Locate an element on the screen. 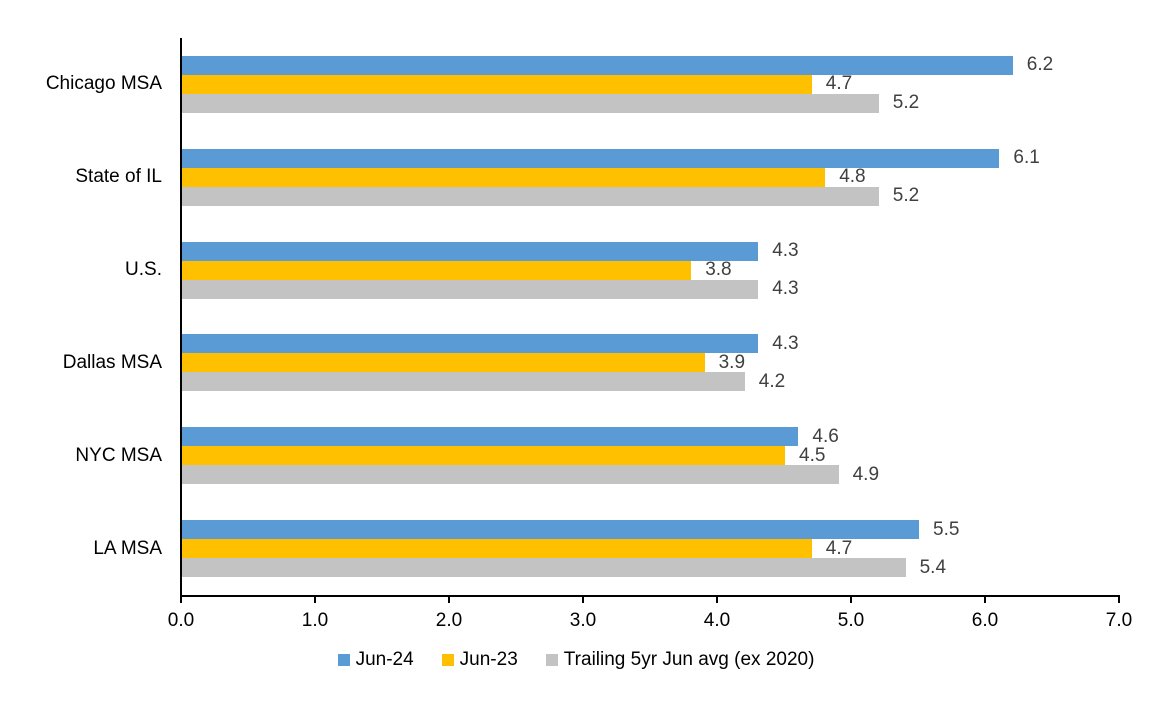 This screenshot has height=707, width=1152. data-label: 4.8 is located at coordinates (852, 177).